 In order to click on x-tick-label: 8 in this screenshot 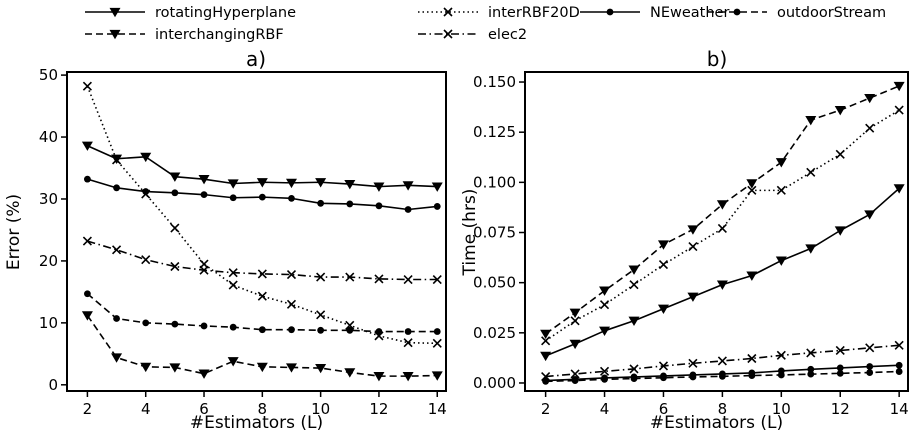, I will do `click(263, 409)`.